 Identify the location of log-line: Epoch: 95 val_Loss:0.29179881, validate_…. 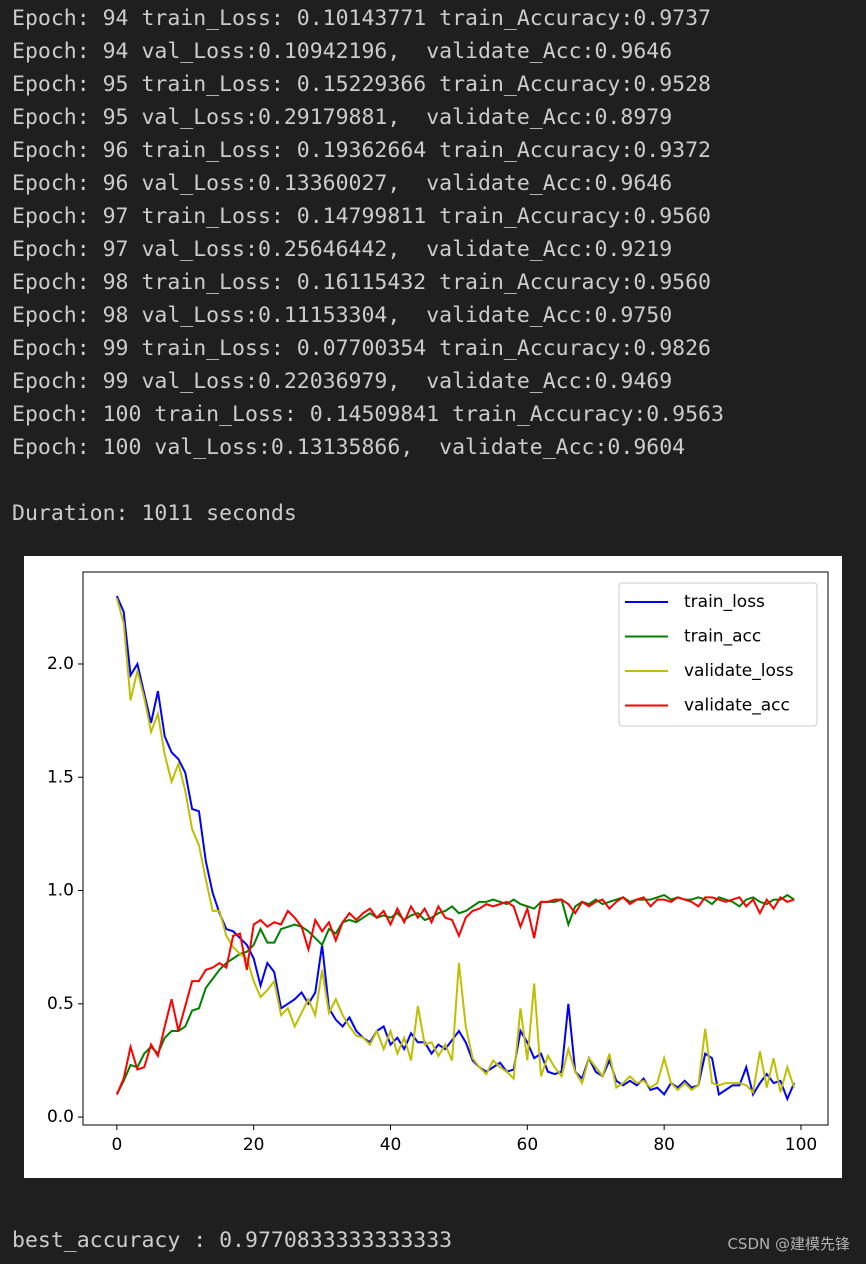
(342, 117).